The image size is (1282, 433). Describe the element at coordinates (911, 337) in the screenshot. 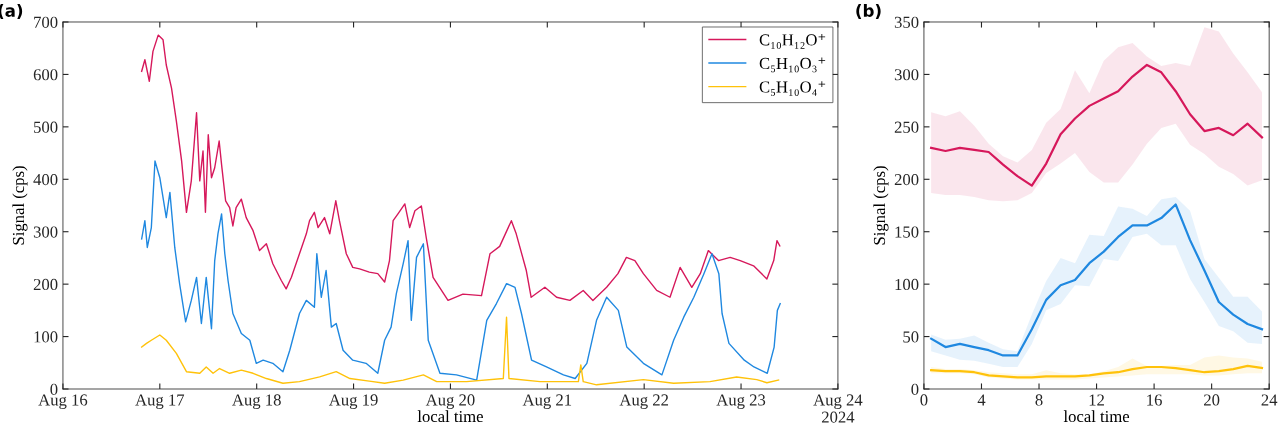

I see `y-tick-label: 50` at that location.